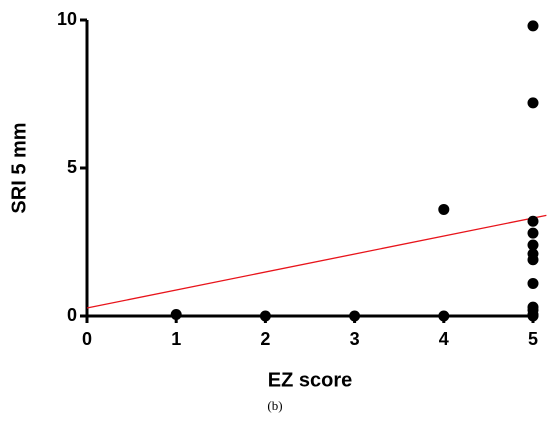 This screenshot has height=424, width=550. Describe the element at coordinates (176, 339) in the screenshot. I see `x-tick-label: 1` at that location.